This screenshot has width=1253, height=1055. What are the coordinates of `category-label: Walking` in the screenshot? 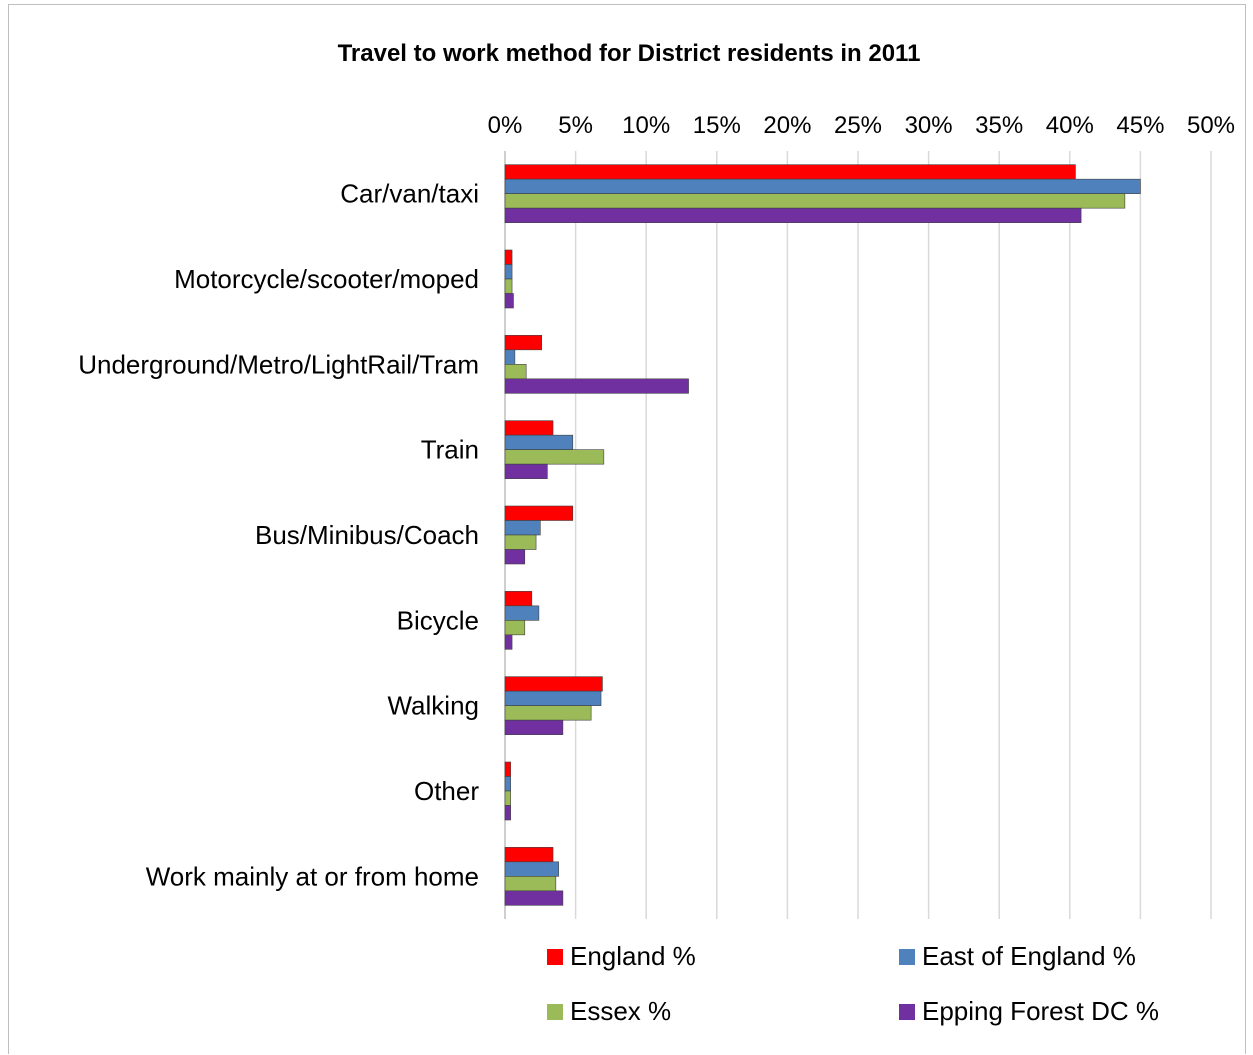 It's located at (433, 706).